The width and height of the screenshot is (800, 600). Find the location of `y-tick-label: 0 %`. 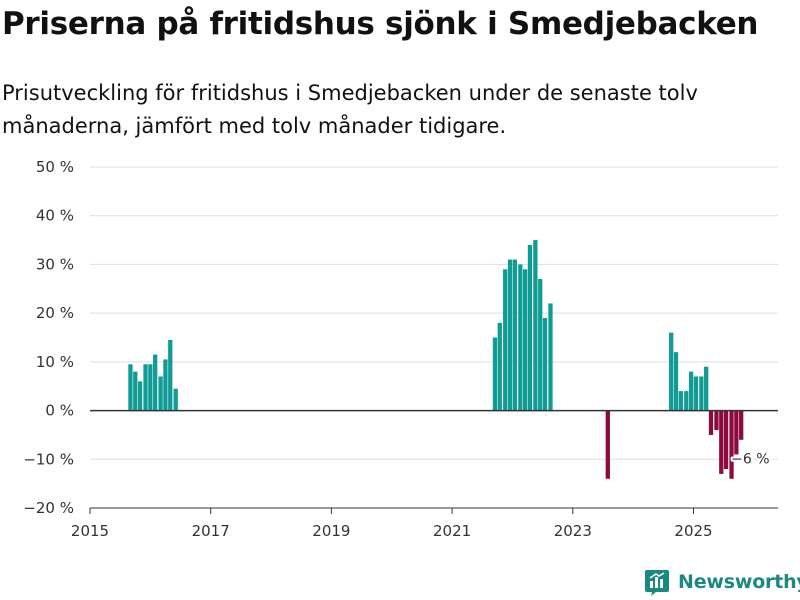

y-tick-label: 0 % is located at coordinates (59, 411).